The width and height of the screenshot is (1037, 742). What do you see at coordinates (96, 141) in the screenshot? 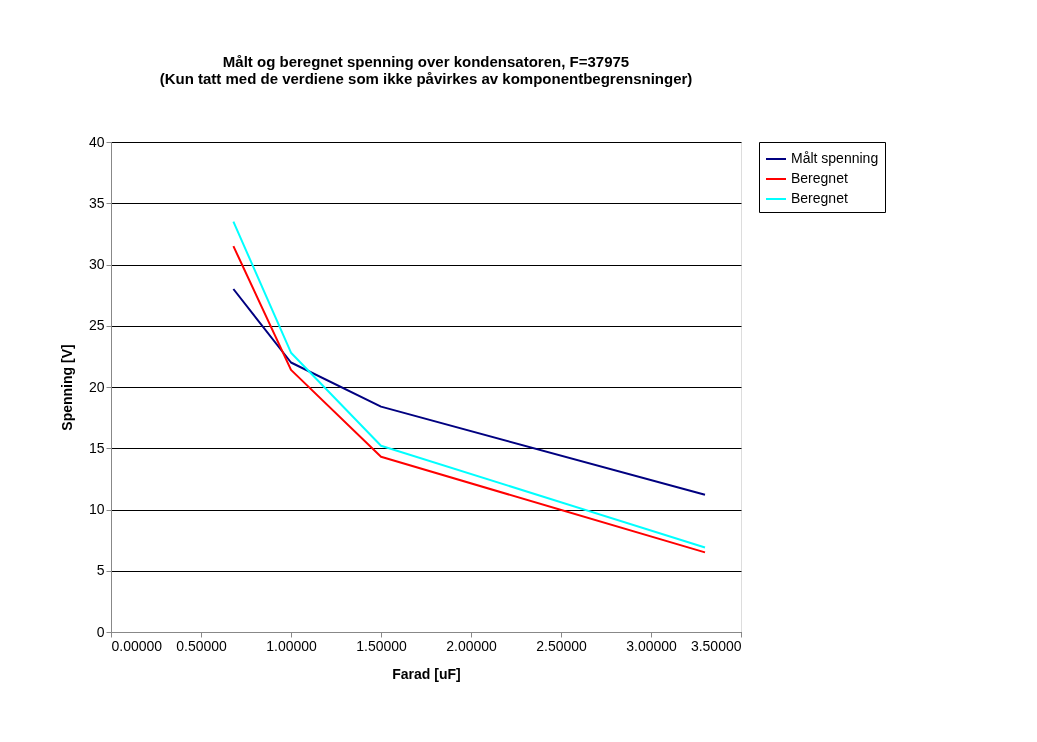
I see `y-tick-label: 40` at bounding box center [96, 141].